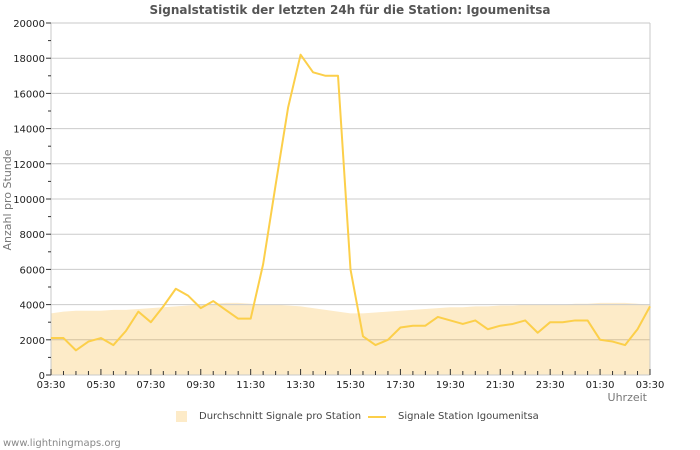 Image resolution: width=700 pixels, height=450 pixels. I want to click on x-tick-label: 01:30, so click(600, 385).